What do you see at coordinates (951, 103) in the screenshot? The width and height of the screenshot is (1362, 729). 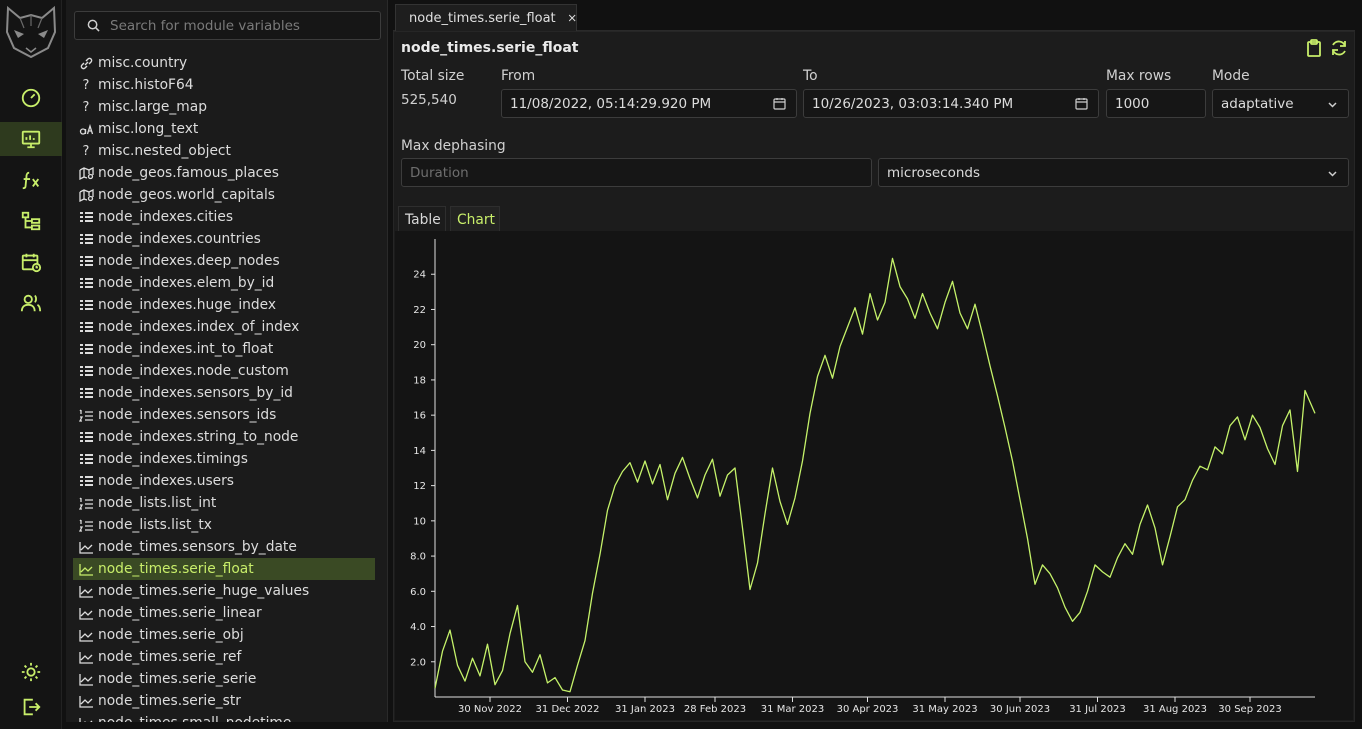 I see `to-datetime-field: 10/26/2023, 03:03:14.340 PM` at bounding box center [951, 103].